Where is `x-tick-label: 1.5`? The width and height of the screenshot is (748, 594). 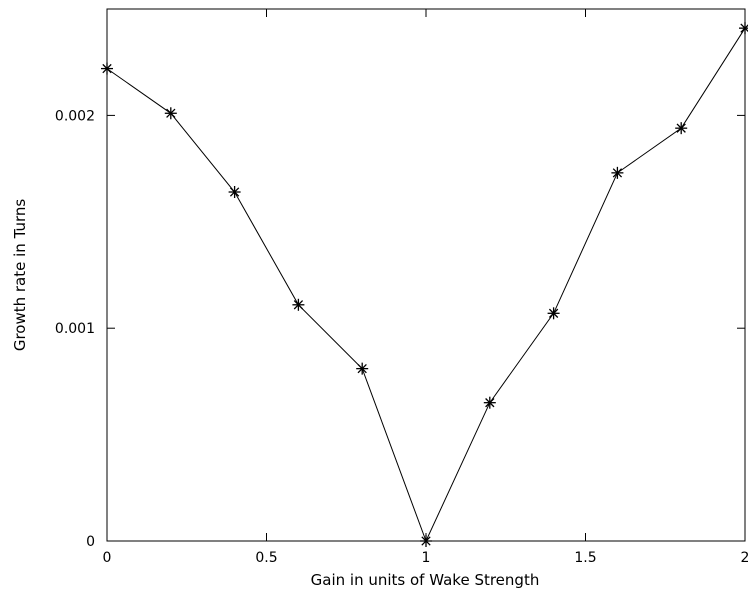
x-tick-label: 1.5 is located at coordinates (585, 558).